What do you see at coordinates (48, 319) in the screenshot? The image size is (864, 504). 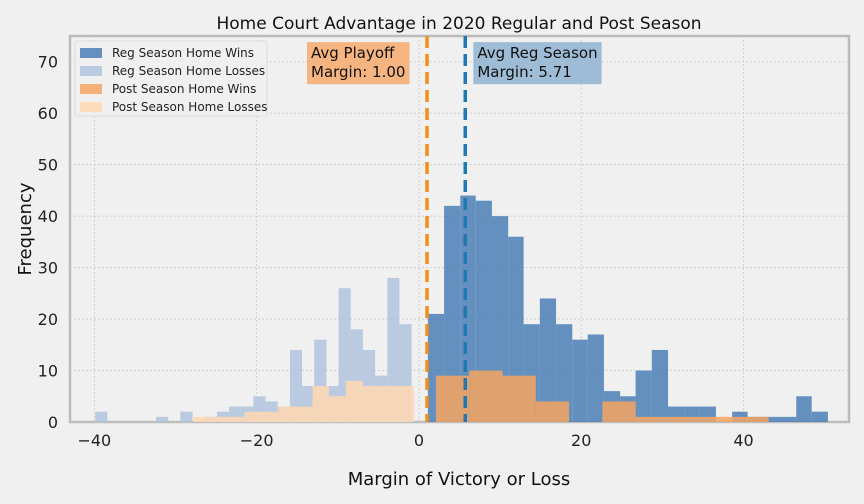 I see `y-tick-label: 20` at bounding box center [48, 319].